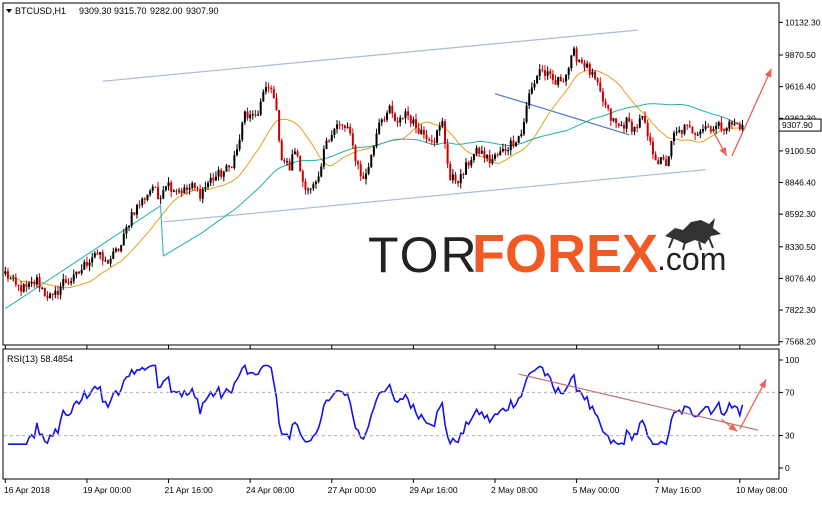  I want to click on time-tick-label: 7 May 16:00, so click(677, 490).